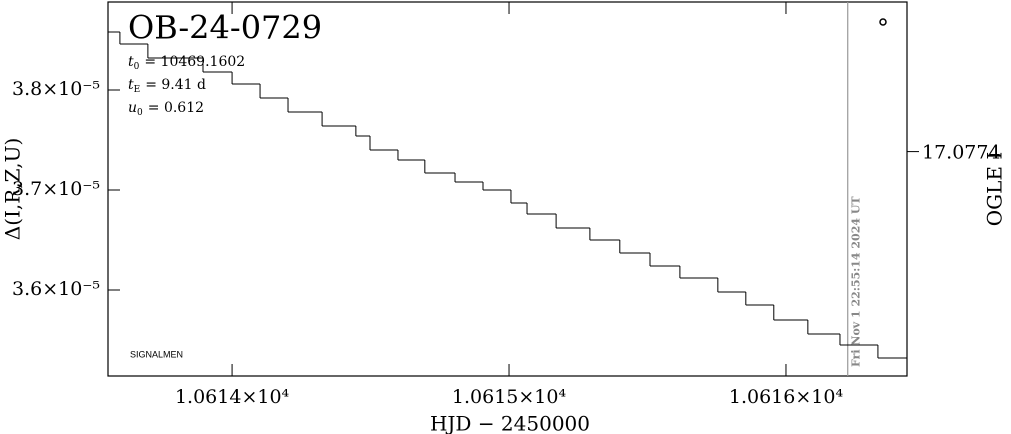 The image size is (1011, 434). Describe the element at coordinates (175, 85) in the screenshot. I see `parameter-value: = 9.41 d` at that location.